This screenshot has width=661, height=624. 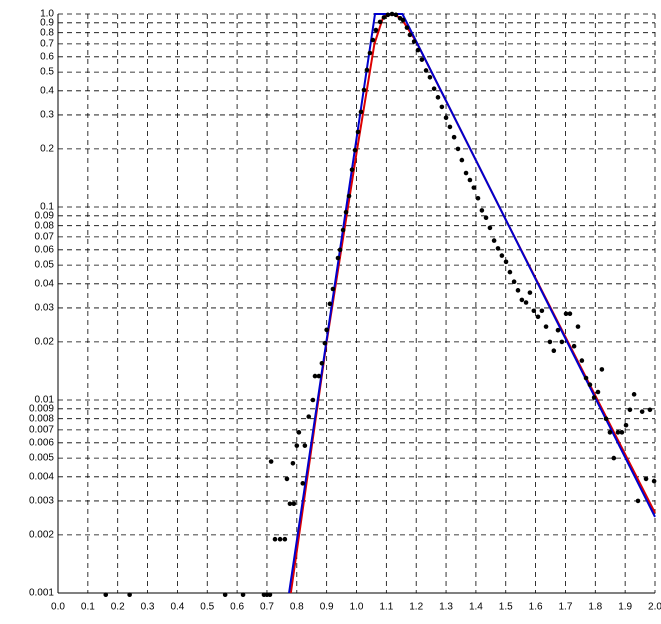 I want to click on y-tick-label: 0.09, so click(x=45, y=215).